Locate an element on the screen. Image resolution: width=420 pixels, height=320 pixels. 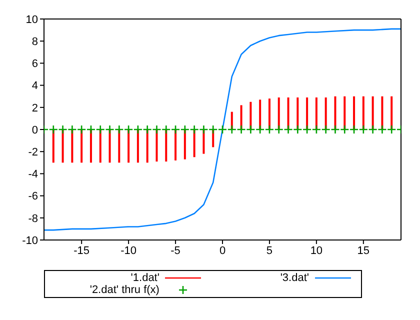
y-tick-label: -10 is located at coordinates (30, 240).